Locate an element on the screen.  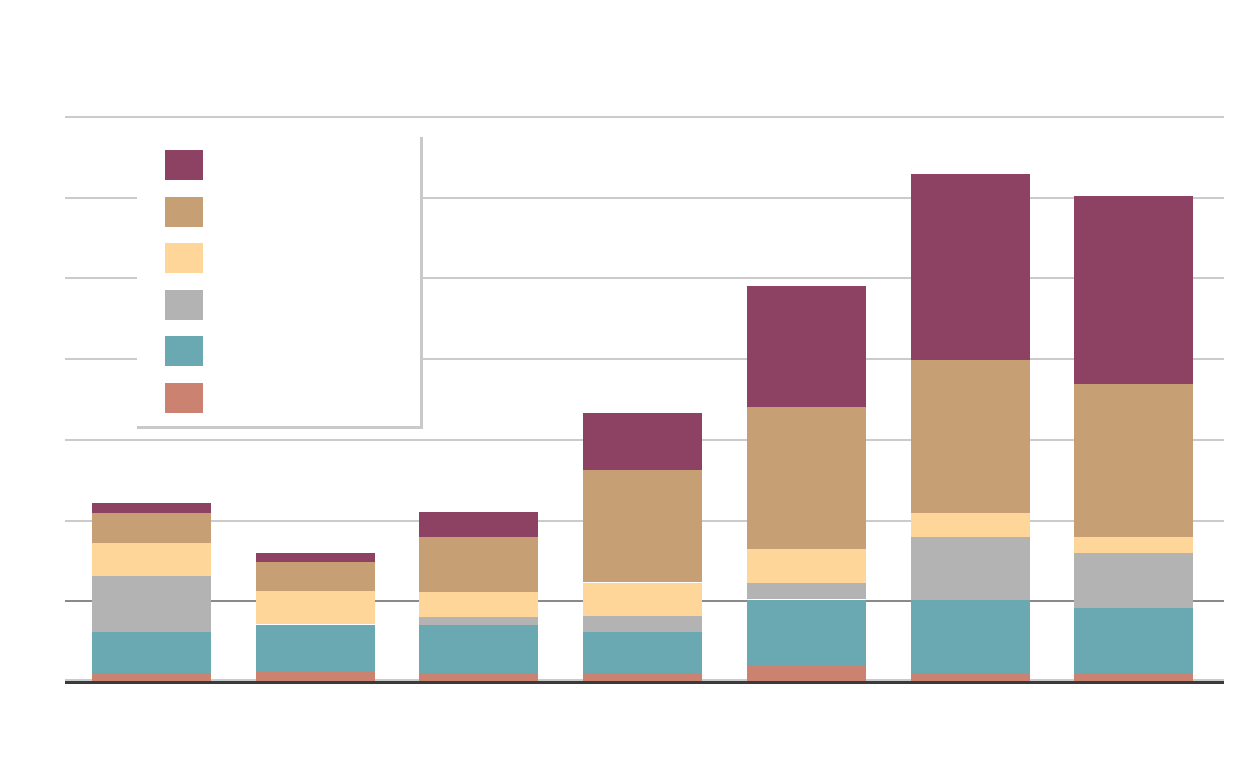
legend-swatch-gray-series is located at coordinates (184, 304).